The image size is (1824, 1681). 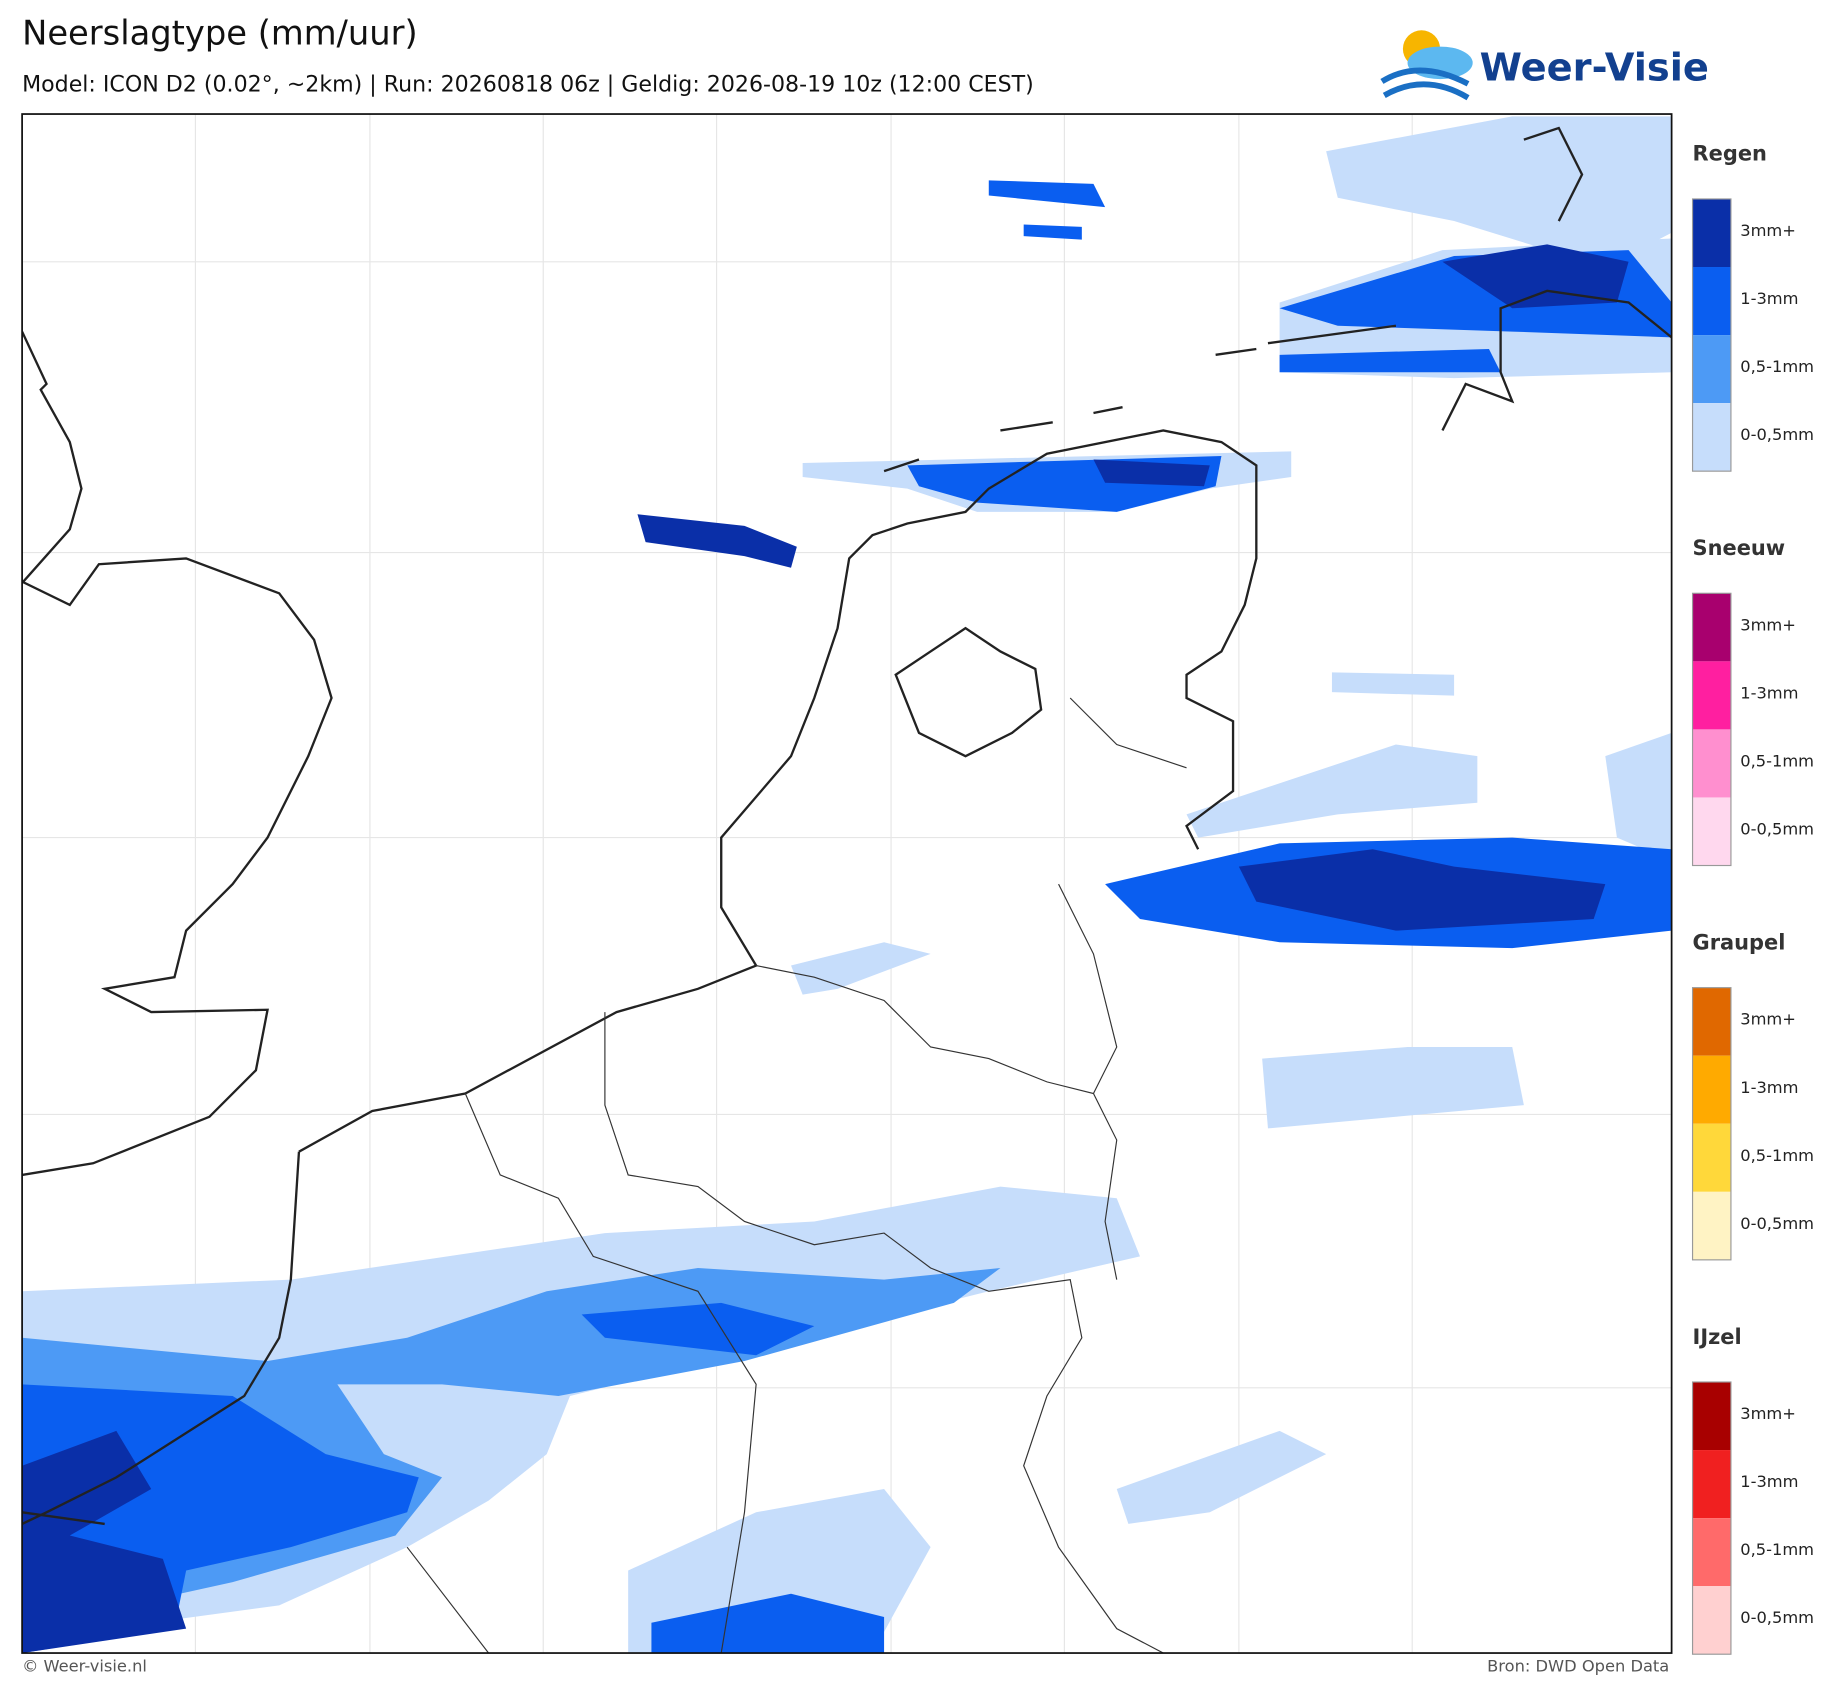 I want to click on legend-title: IJzel, so click(x=1717, y=1337).